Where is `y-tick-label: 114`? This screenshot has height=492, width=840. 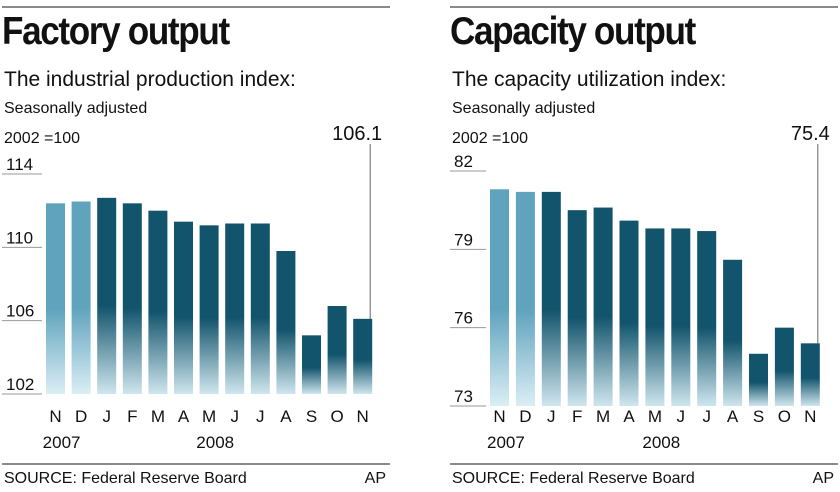
y-tick-label: 114 is located at coordinates (19, 164).